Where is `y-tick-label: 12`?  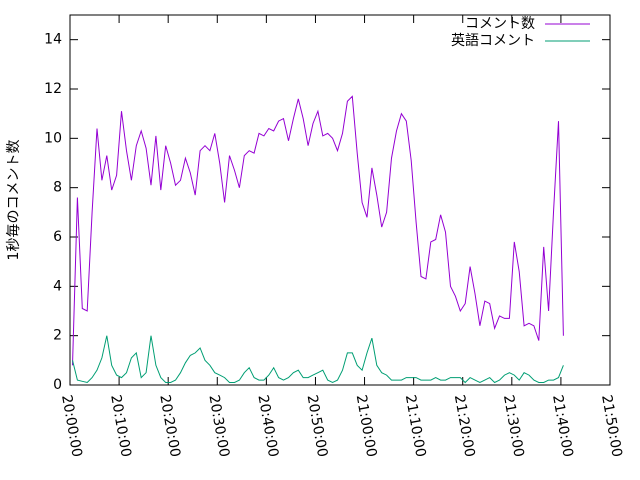
y-tick-label: 12 is located at coordinates (53, 89).